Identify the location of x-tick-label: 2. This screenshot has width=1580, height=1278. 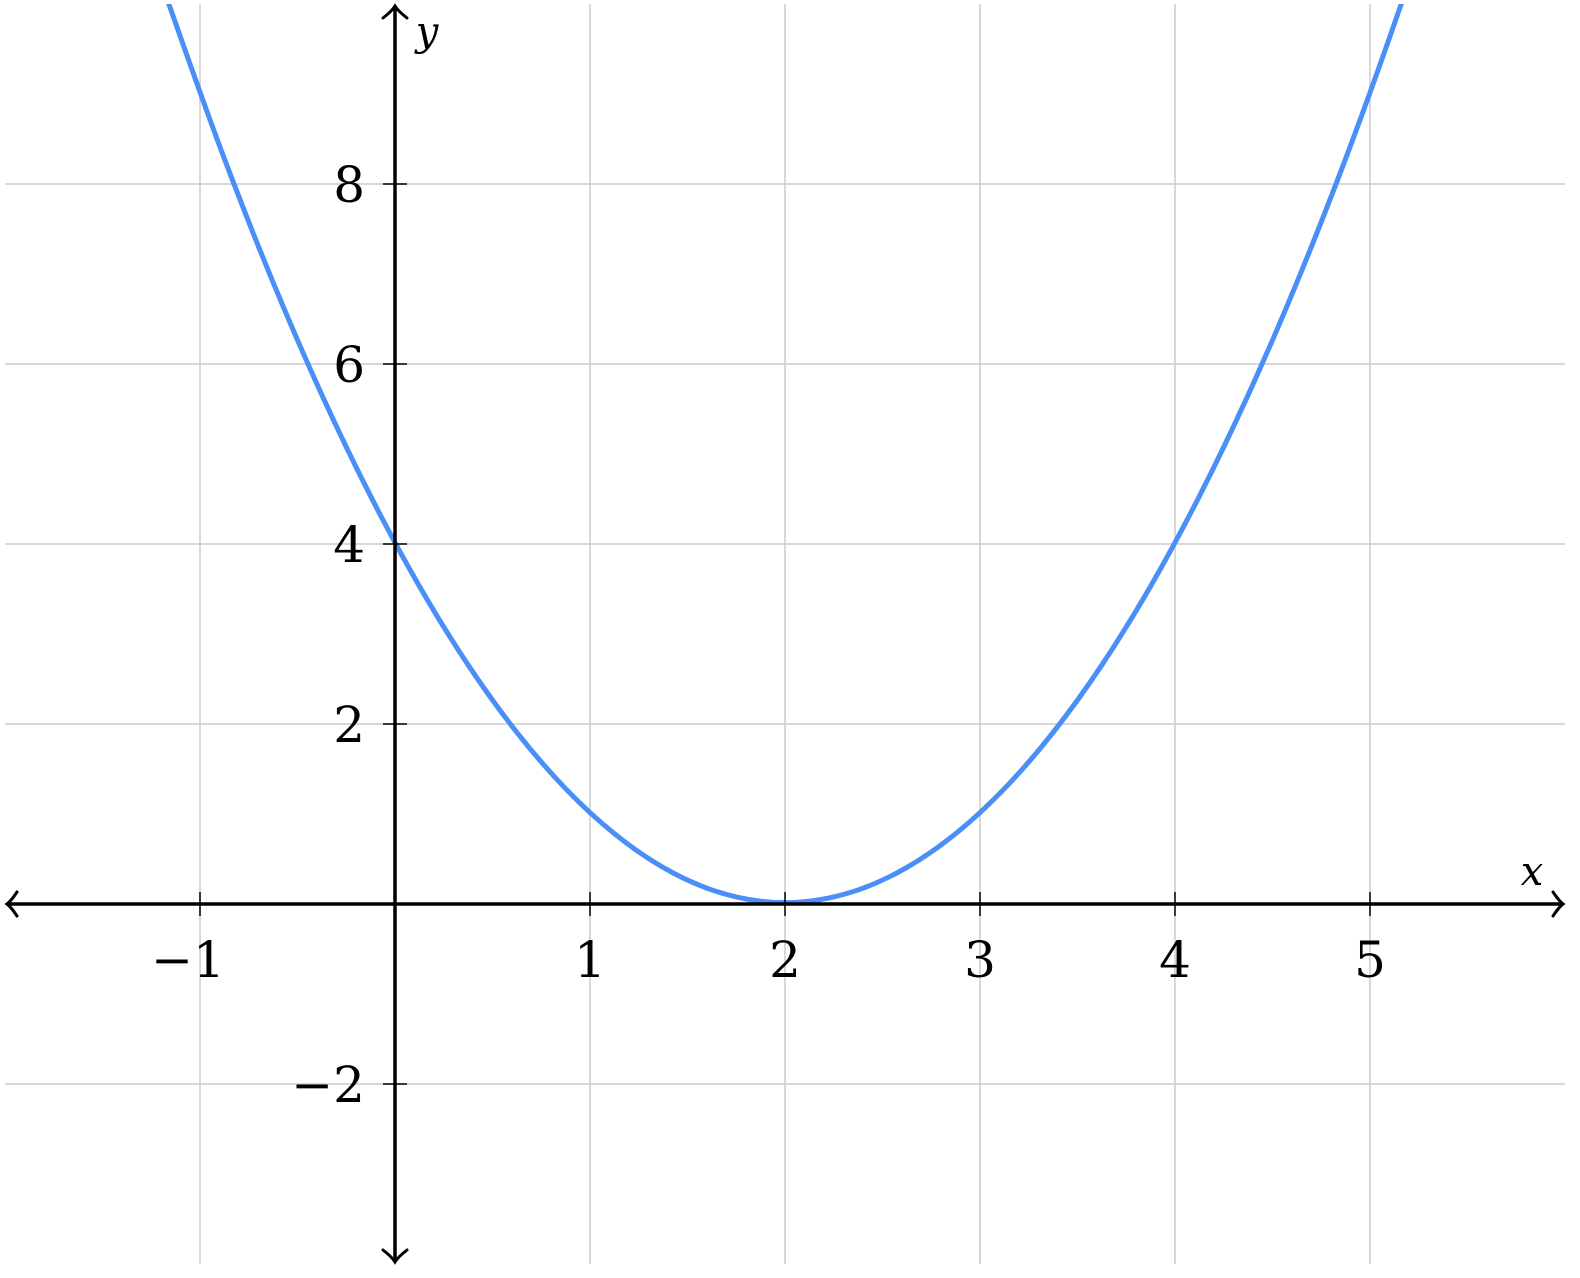
(785, 960).